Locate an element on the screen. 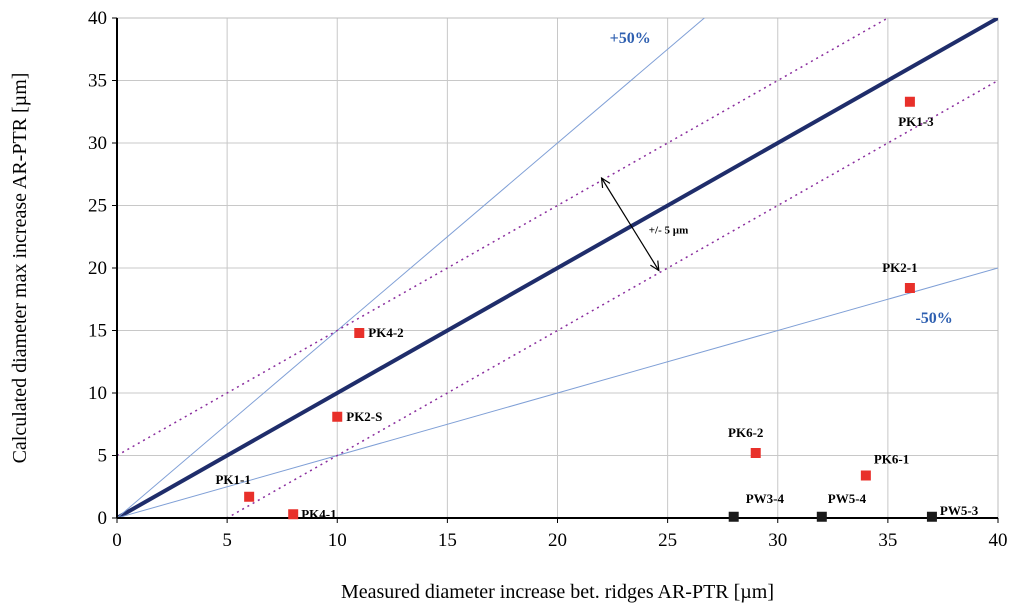 The width and height of the screenshot is (1012, 609). y-tick-label: 30 is located at coordinates (97, 143).